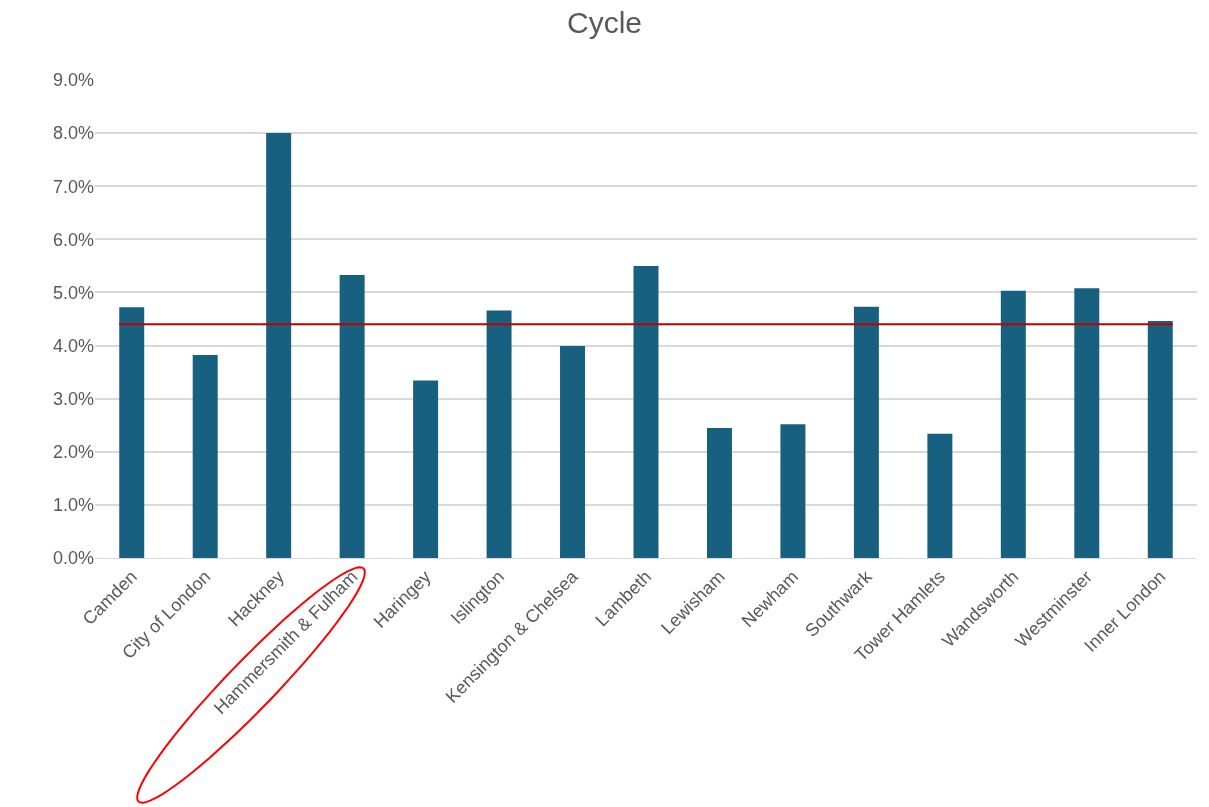  I want to click on y-tick-label: 0.0%, so click(73, 558).